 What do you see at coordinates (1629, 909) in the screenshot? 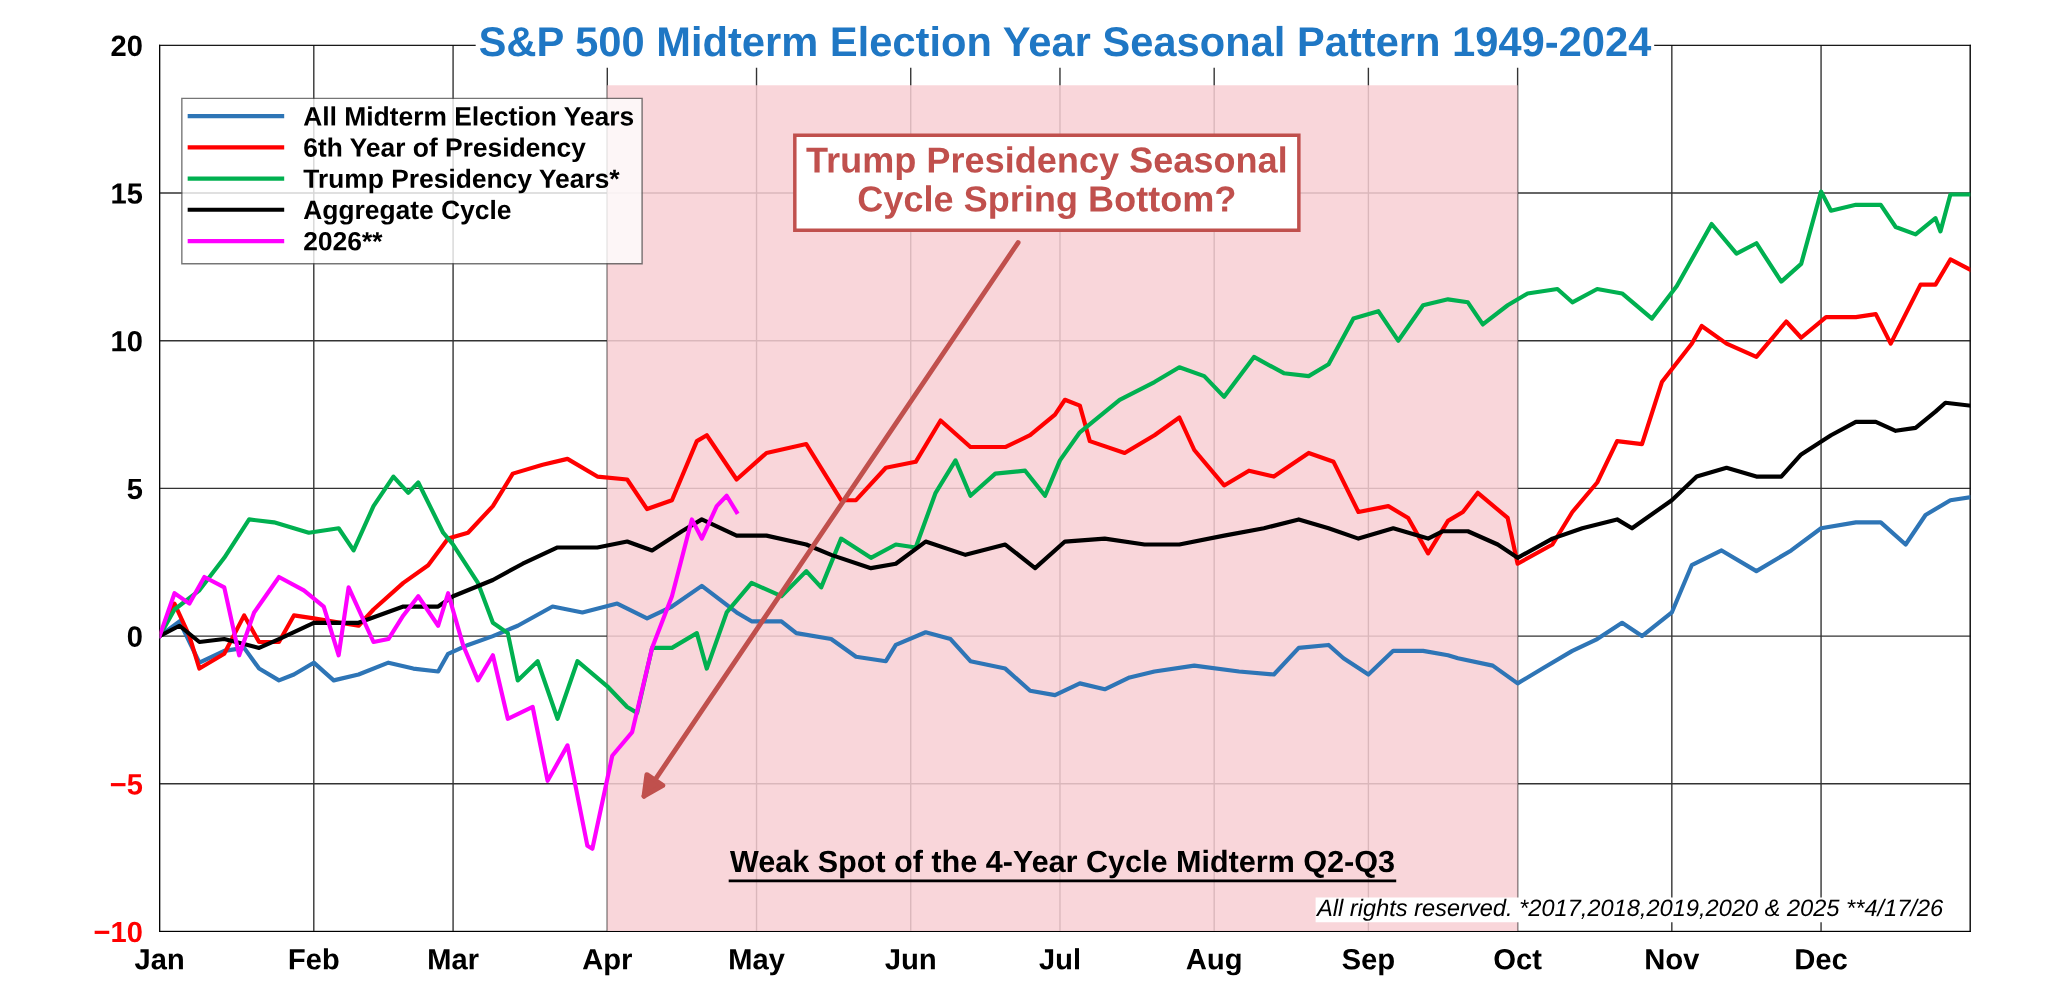
I see `annotation: All rights reserved. *2017,2018,2019,2020 & 2025 **4/17/26` at bounding box center [1629, 909].